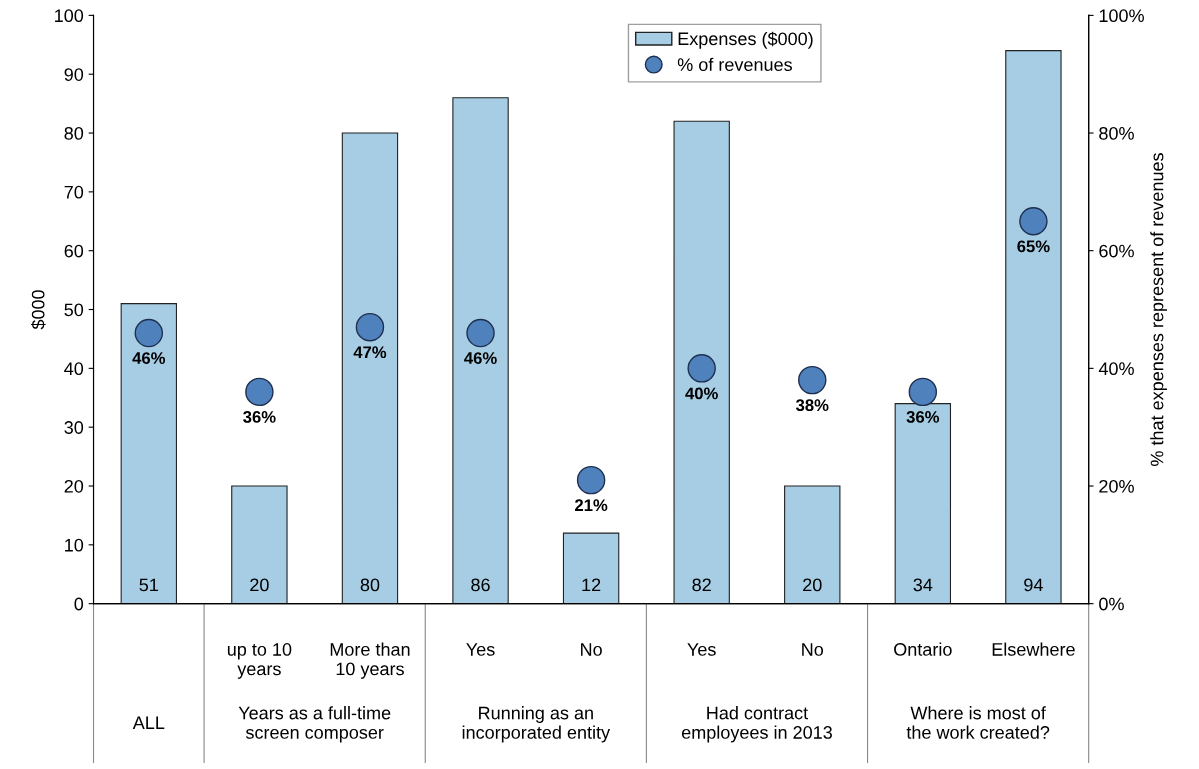 Image resolution: width=1199 pixels, height=769 pixels. What do you see at coordinates (74, 310) in the screenshot?
I see `y-tick-label: 50` at bounding box center [74, 310].